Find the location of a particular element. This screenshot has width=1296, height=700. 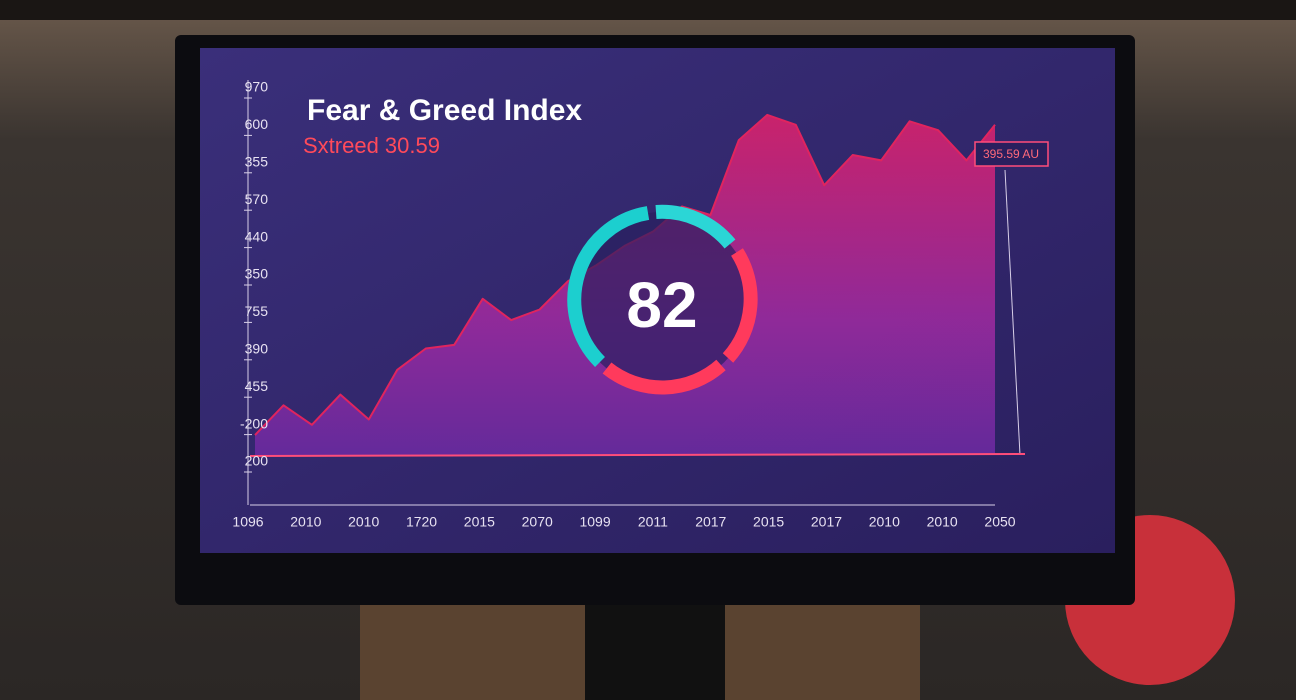

y-tick-label: 350 is located at coordinates (257, 274).